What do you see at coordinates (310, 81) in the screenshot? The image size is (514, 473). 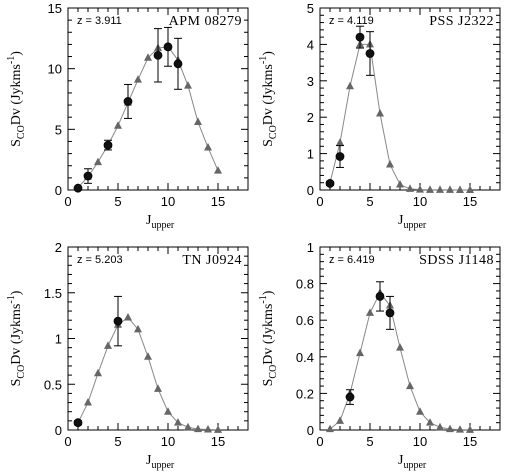 I see `y-tick-label: 3` at bounding box center [310, 81].